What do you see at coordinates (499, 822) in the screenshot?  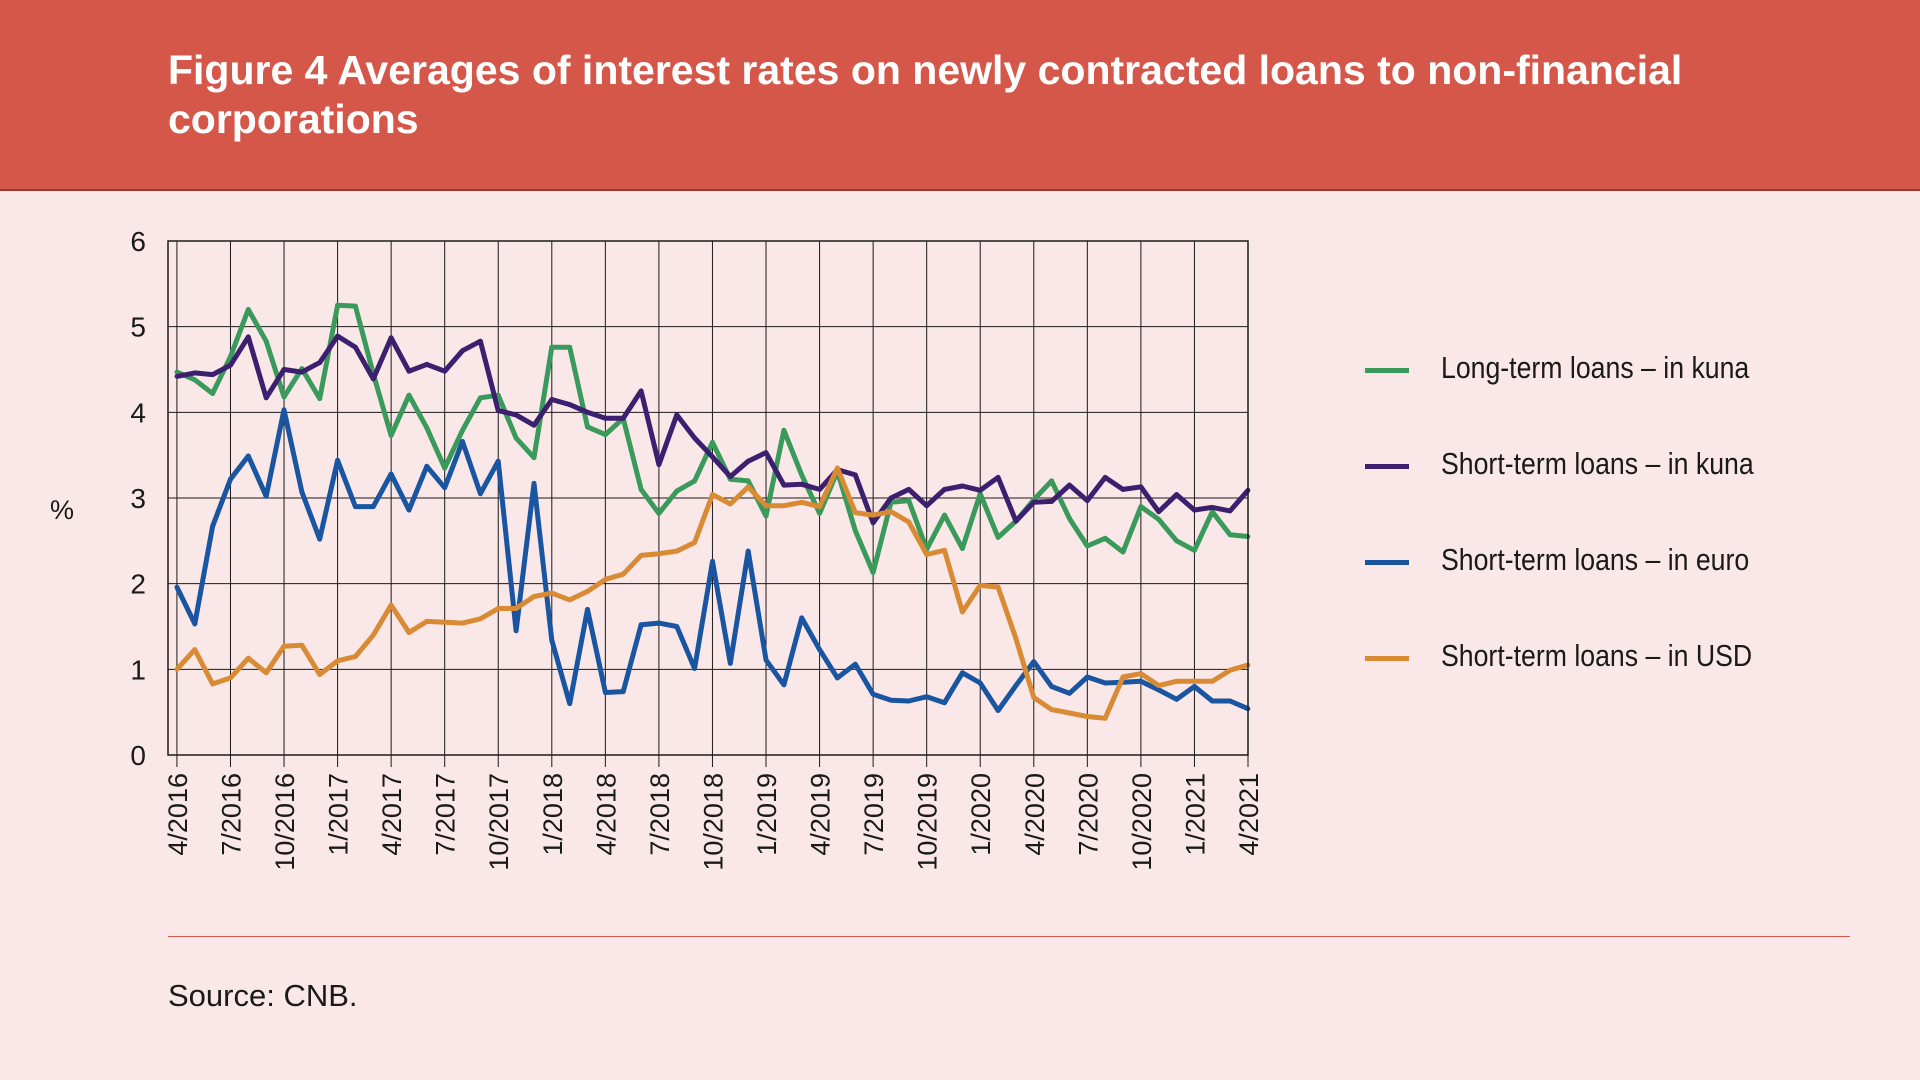 I see `x-tick-label: 10/2017` at bounding box center [499, 822].